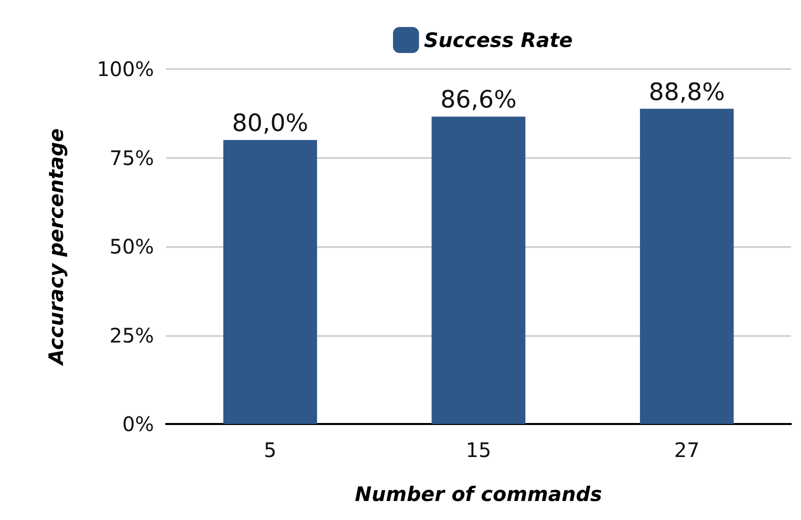  I want to click on x-tick-label: 5, so click(270, 450).